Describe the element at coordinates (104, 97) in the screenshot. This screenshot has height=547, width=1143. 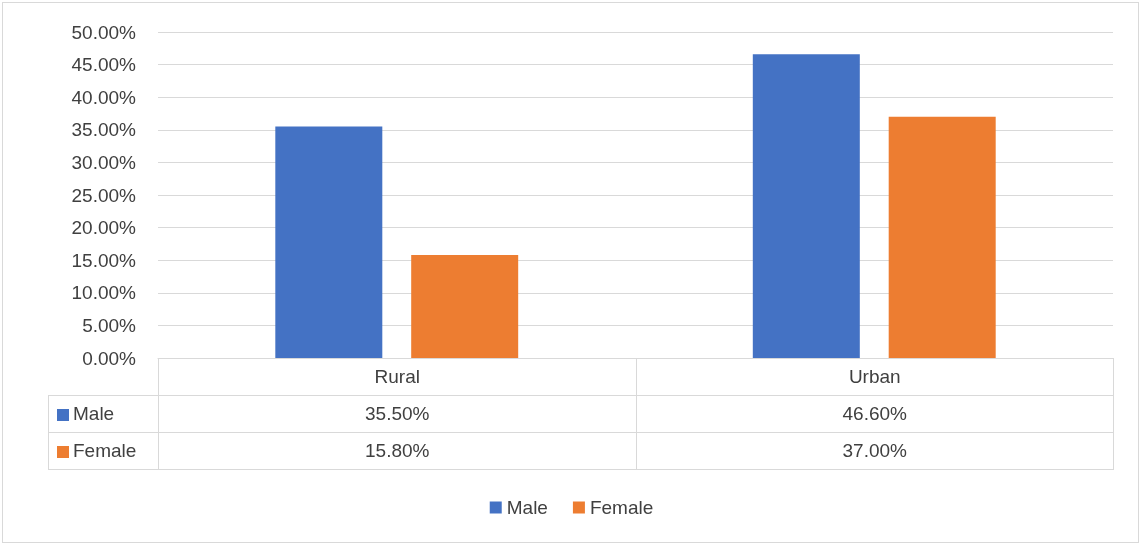
I see `y-tick-label: 40.00%` at that location.